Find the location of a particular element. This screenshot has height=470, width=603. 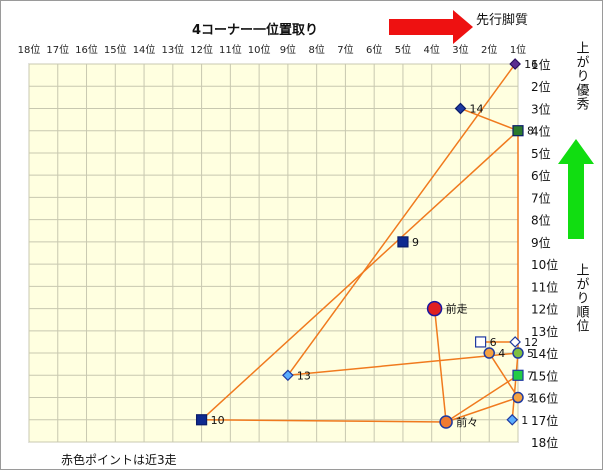

point-label: 6 is located at coordinates (493, 342).